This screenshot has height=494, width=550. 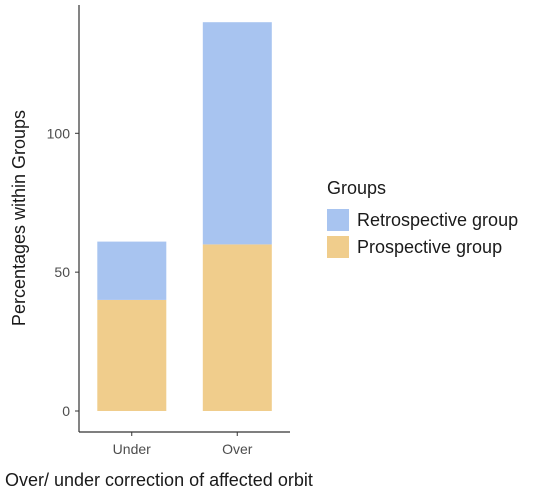 What do you see at coordinates (19, 218) in the screenshot?
I see `y-axis-title: Percentages within Groups` at bounding box center [19, 218].